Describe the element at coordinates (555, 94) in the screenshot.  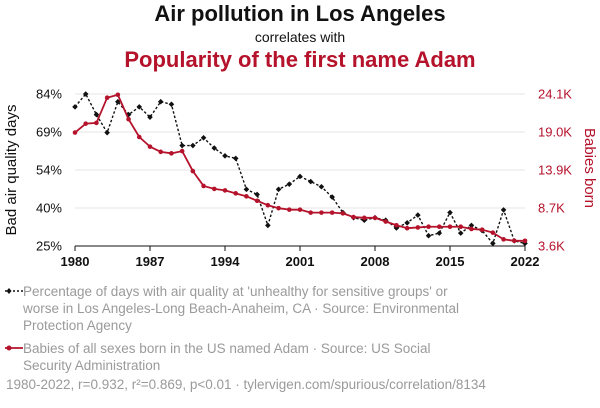
I see `y-right-tick-label: 24.1K` at that location.